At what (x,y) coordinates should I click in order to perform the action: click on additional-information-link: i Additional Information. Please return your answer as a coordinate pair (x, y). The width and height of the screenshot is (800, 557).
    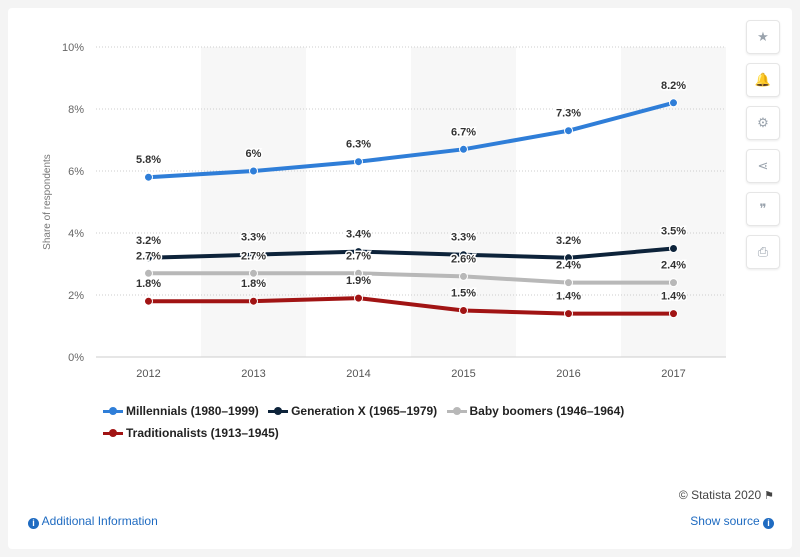
    Looking at the image, I should click on (93, 521).